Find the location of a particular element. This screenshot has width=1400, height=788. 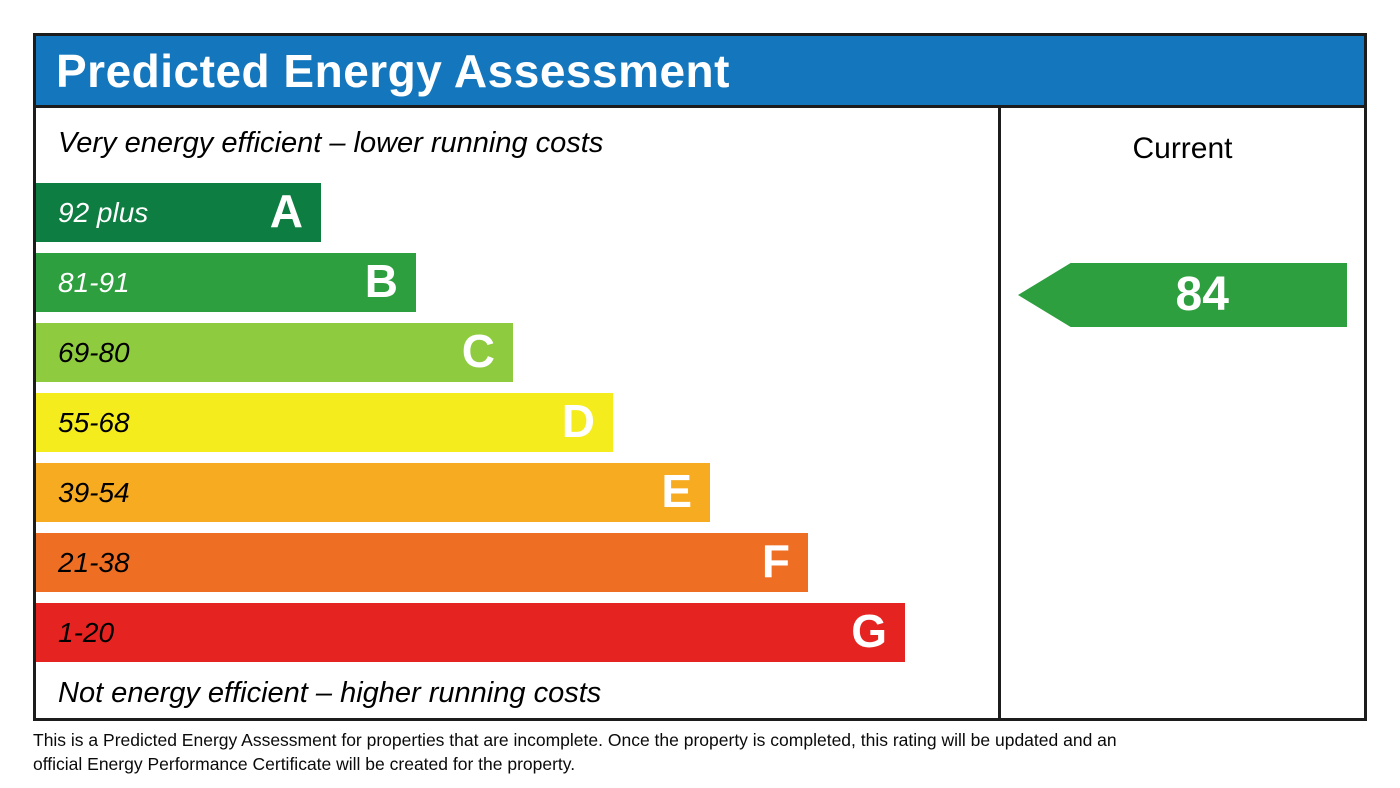

band-letter: B is located at coordinates (381, 280).